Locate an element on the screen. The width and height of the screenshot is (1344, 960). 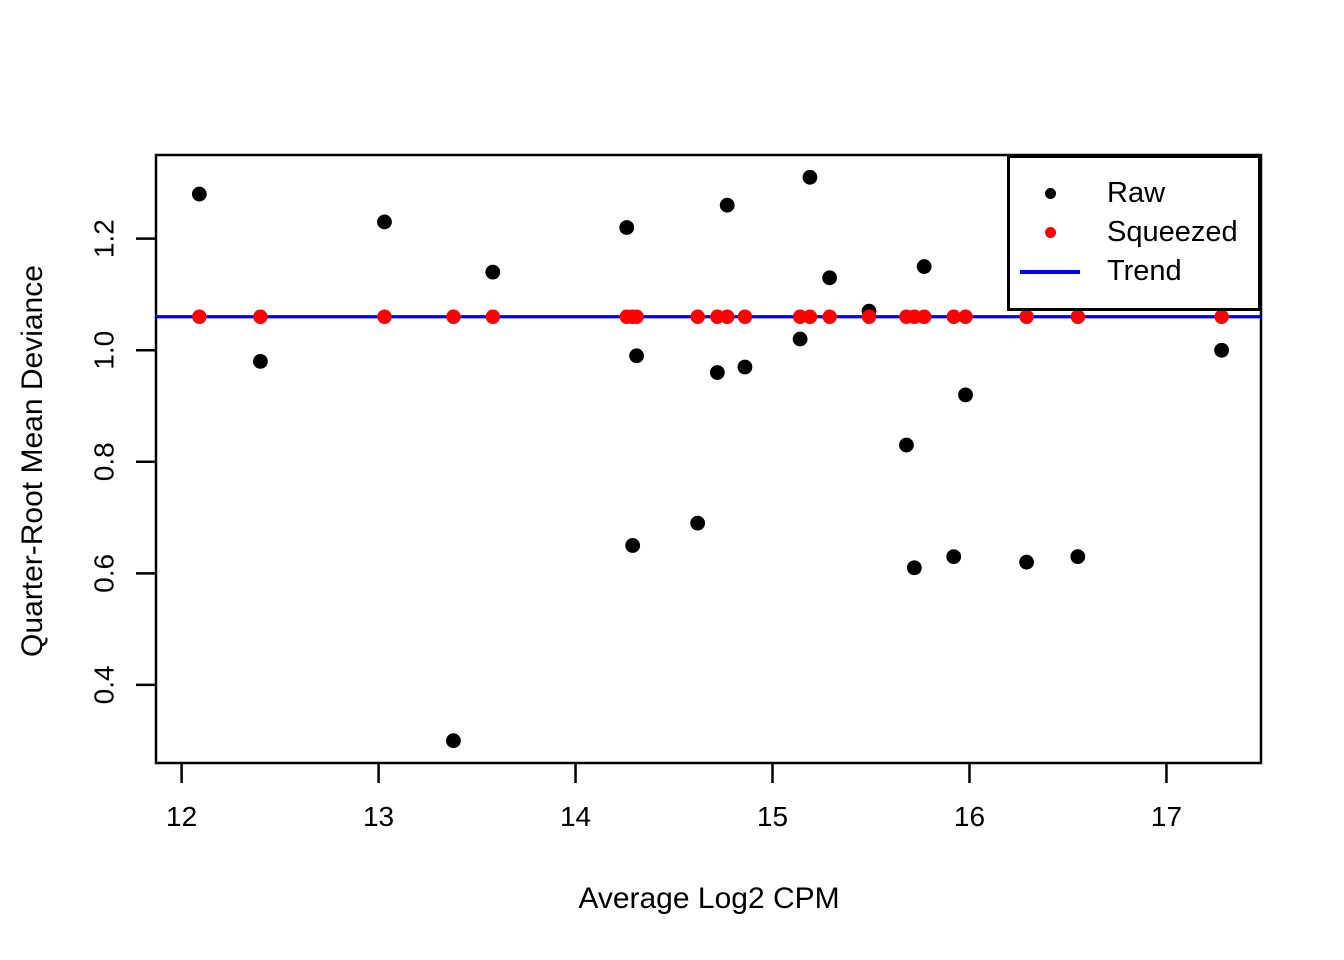
legend-label-trend: Trend is located at coordinates (1144, 271).